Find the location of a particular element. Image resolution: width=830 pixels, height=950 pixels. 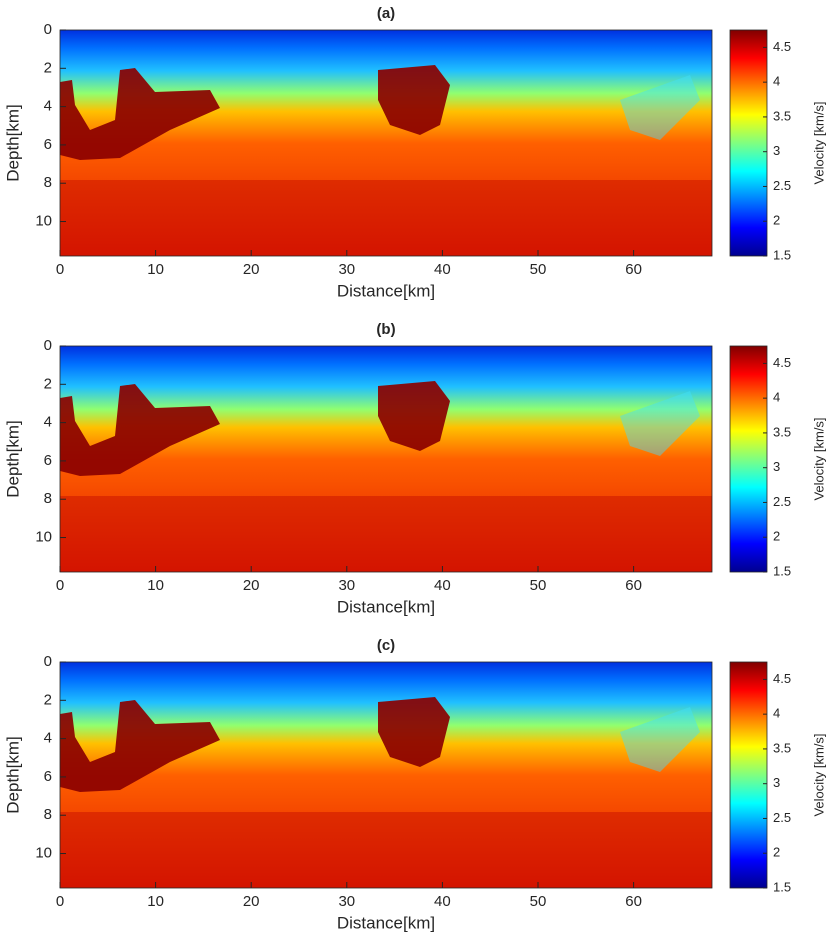

panel-title: (b) is located at coordinates (385, 329).